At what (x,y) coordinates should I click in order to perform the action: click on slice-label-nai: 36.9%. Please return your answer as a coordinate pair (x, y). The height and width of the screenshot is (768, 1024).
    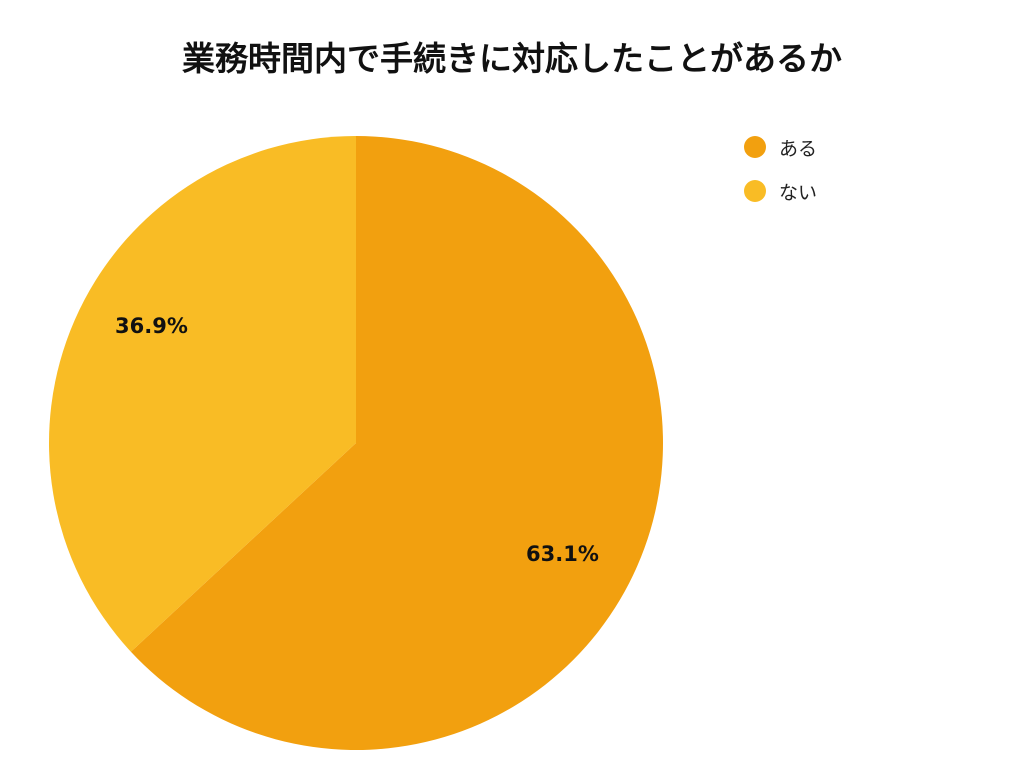
    Looking at the image, I should click on (151, 326).